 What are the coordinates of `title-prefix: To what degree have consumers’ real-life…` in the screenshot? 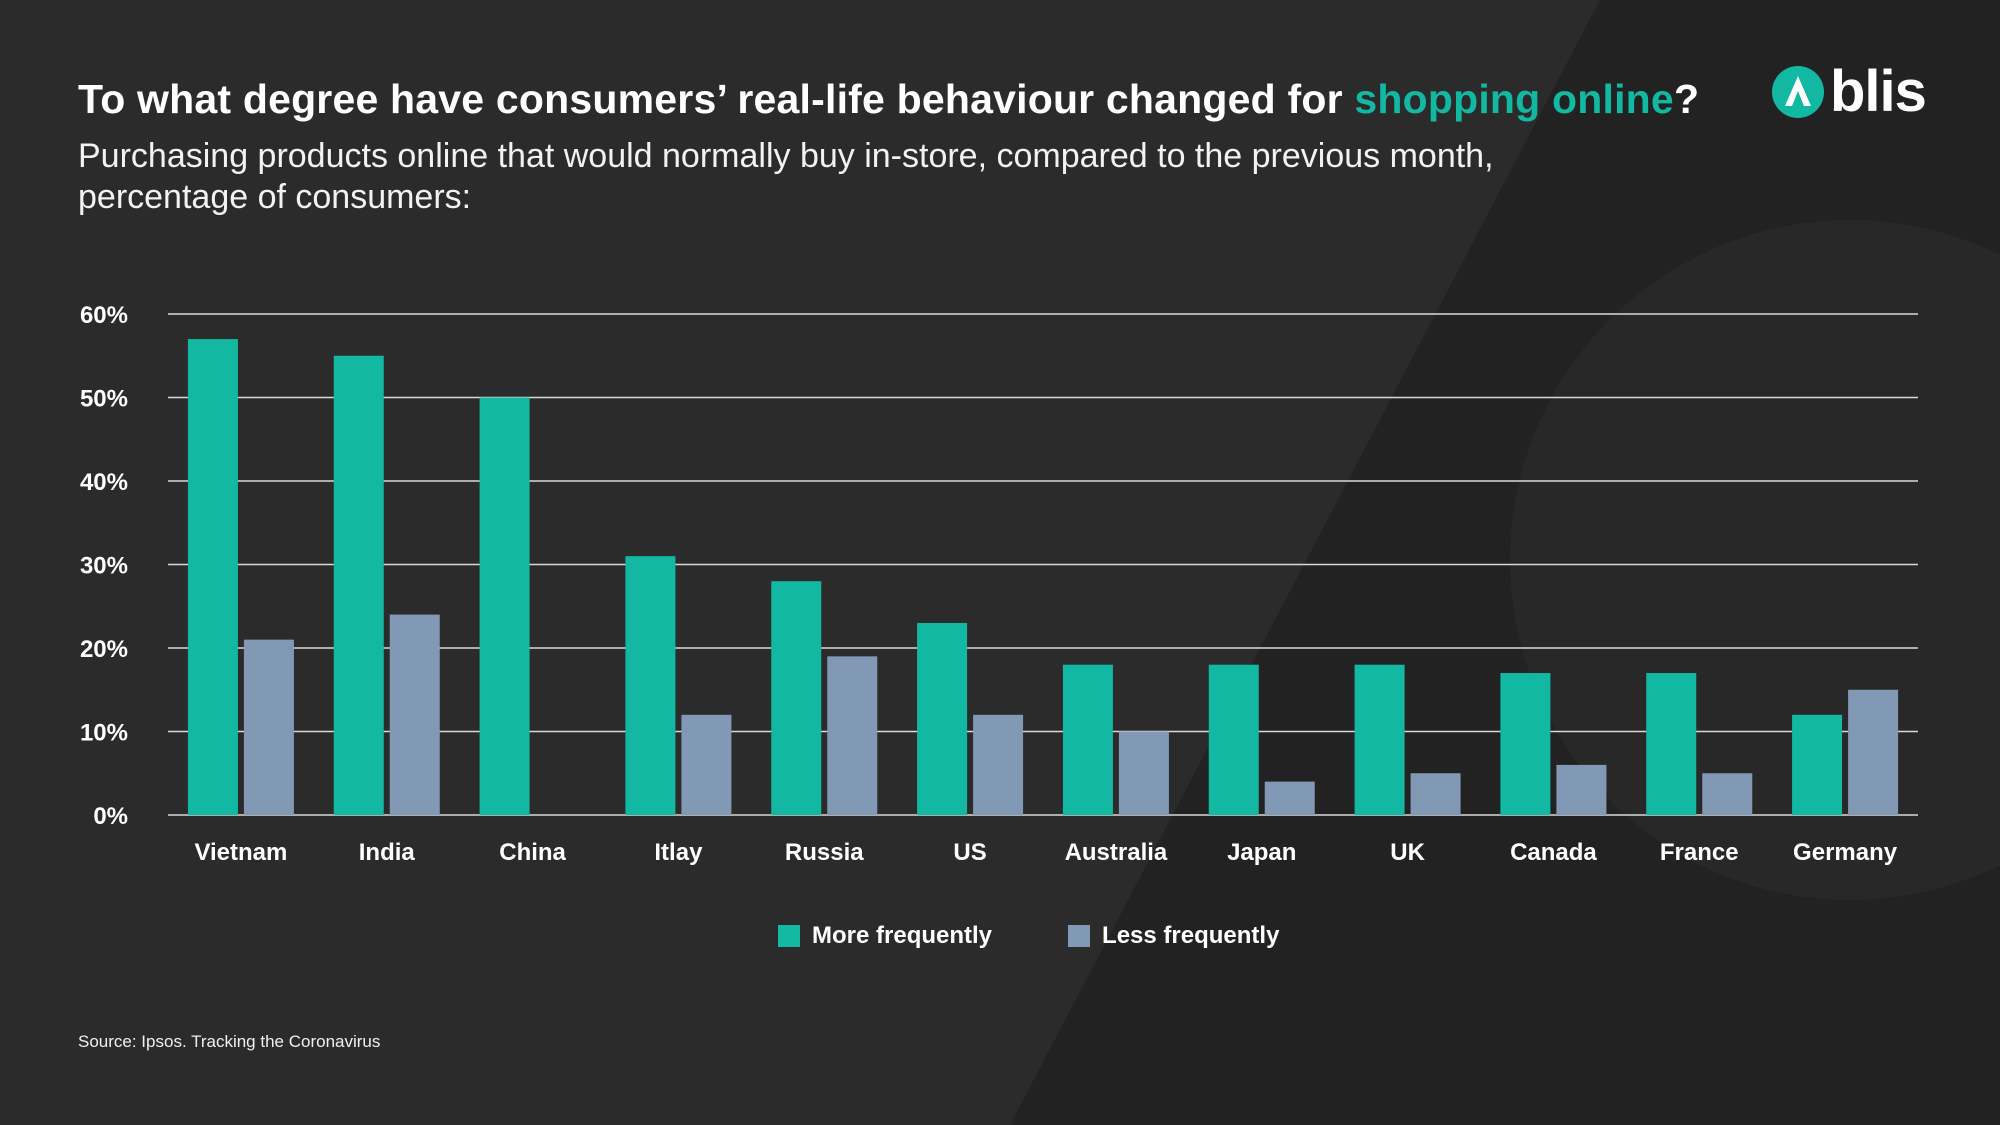 It's located at (716, 99).